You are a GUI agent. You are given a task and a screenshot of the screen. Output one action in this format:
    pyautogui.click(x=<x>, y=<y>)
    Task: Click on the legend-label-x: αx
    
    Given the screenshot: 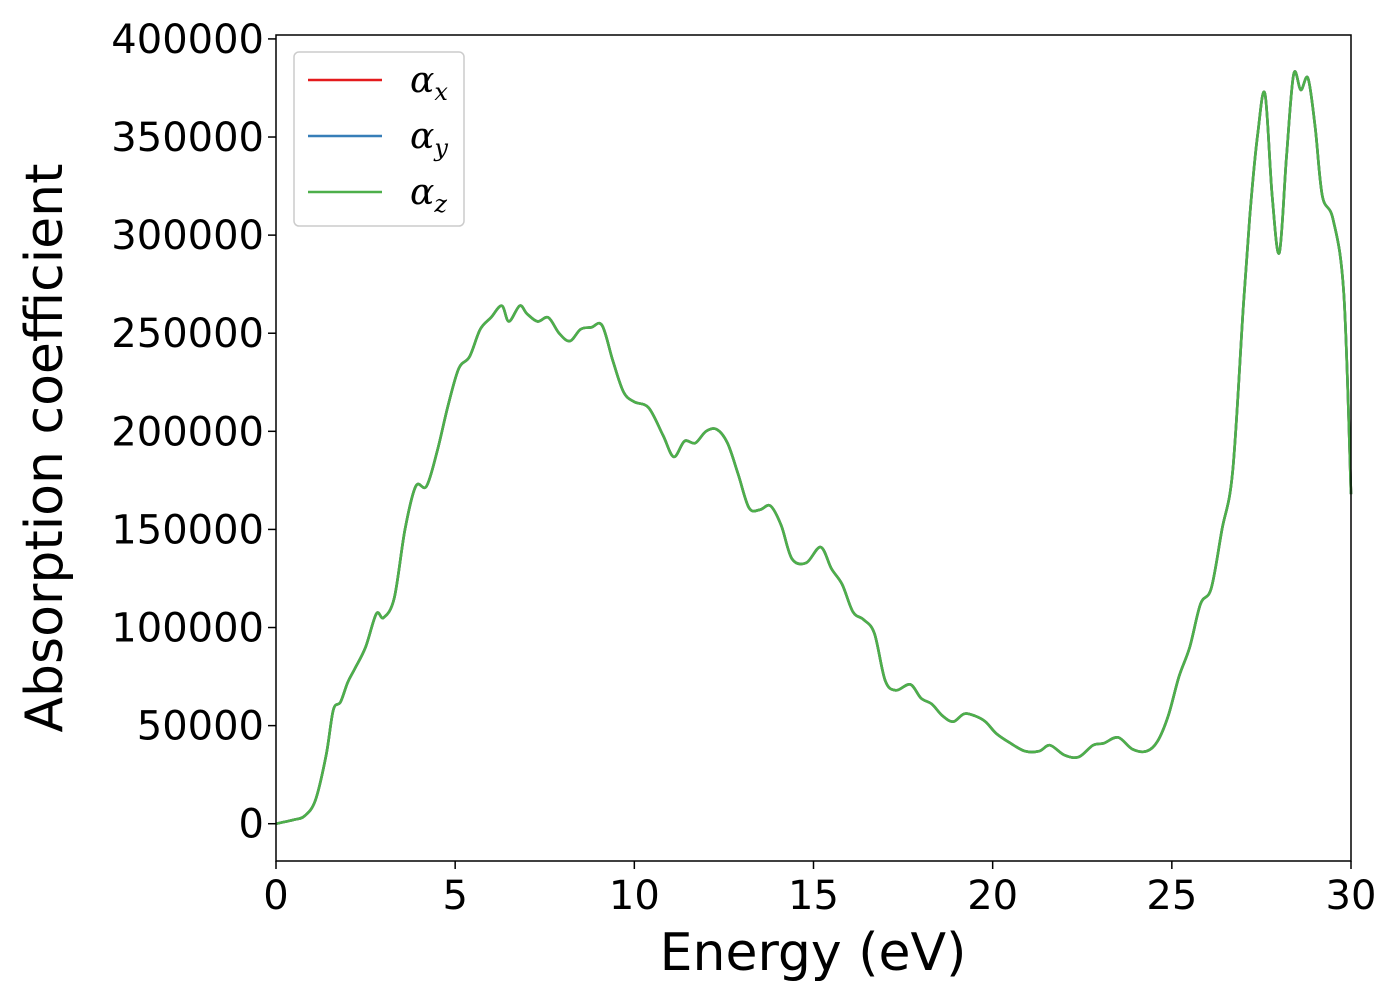 What is the action you would take?
    pyautogui.click(x=429, y=83)
    